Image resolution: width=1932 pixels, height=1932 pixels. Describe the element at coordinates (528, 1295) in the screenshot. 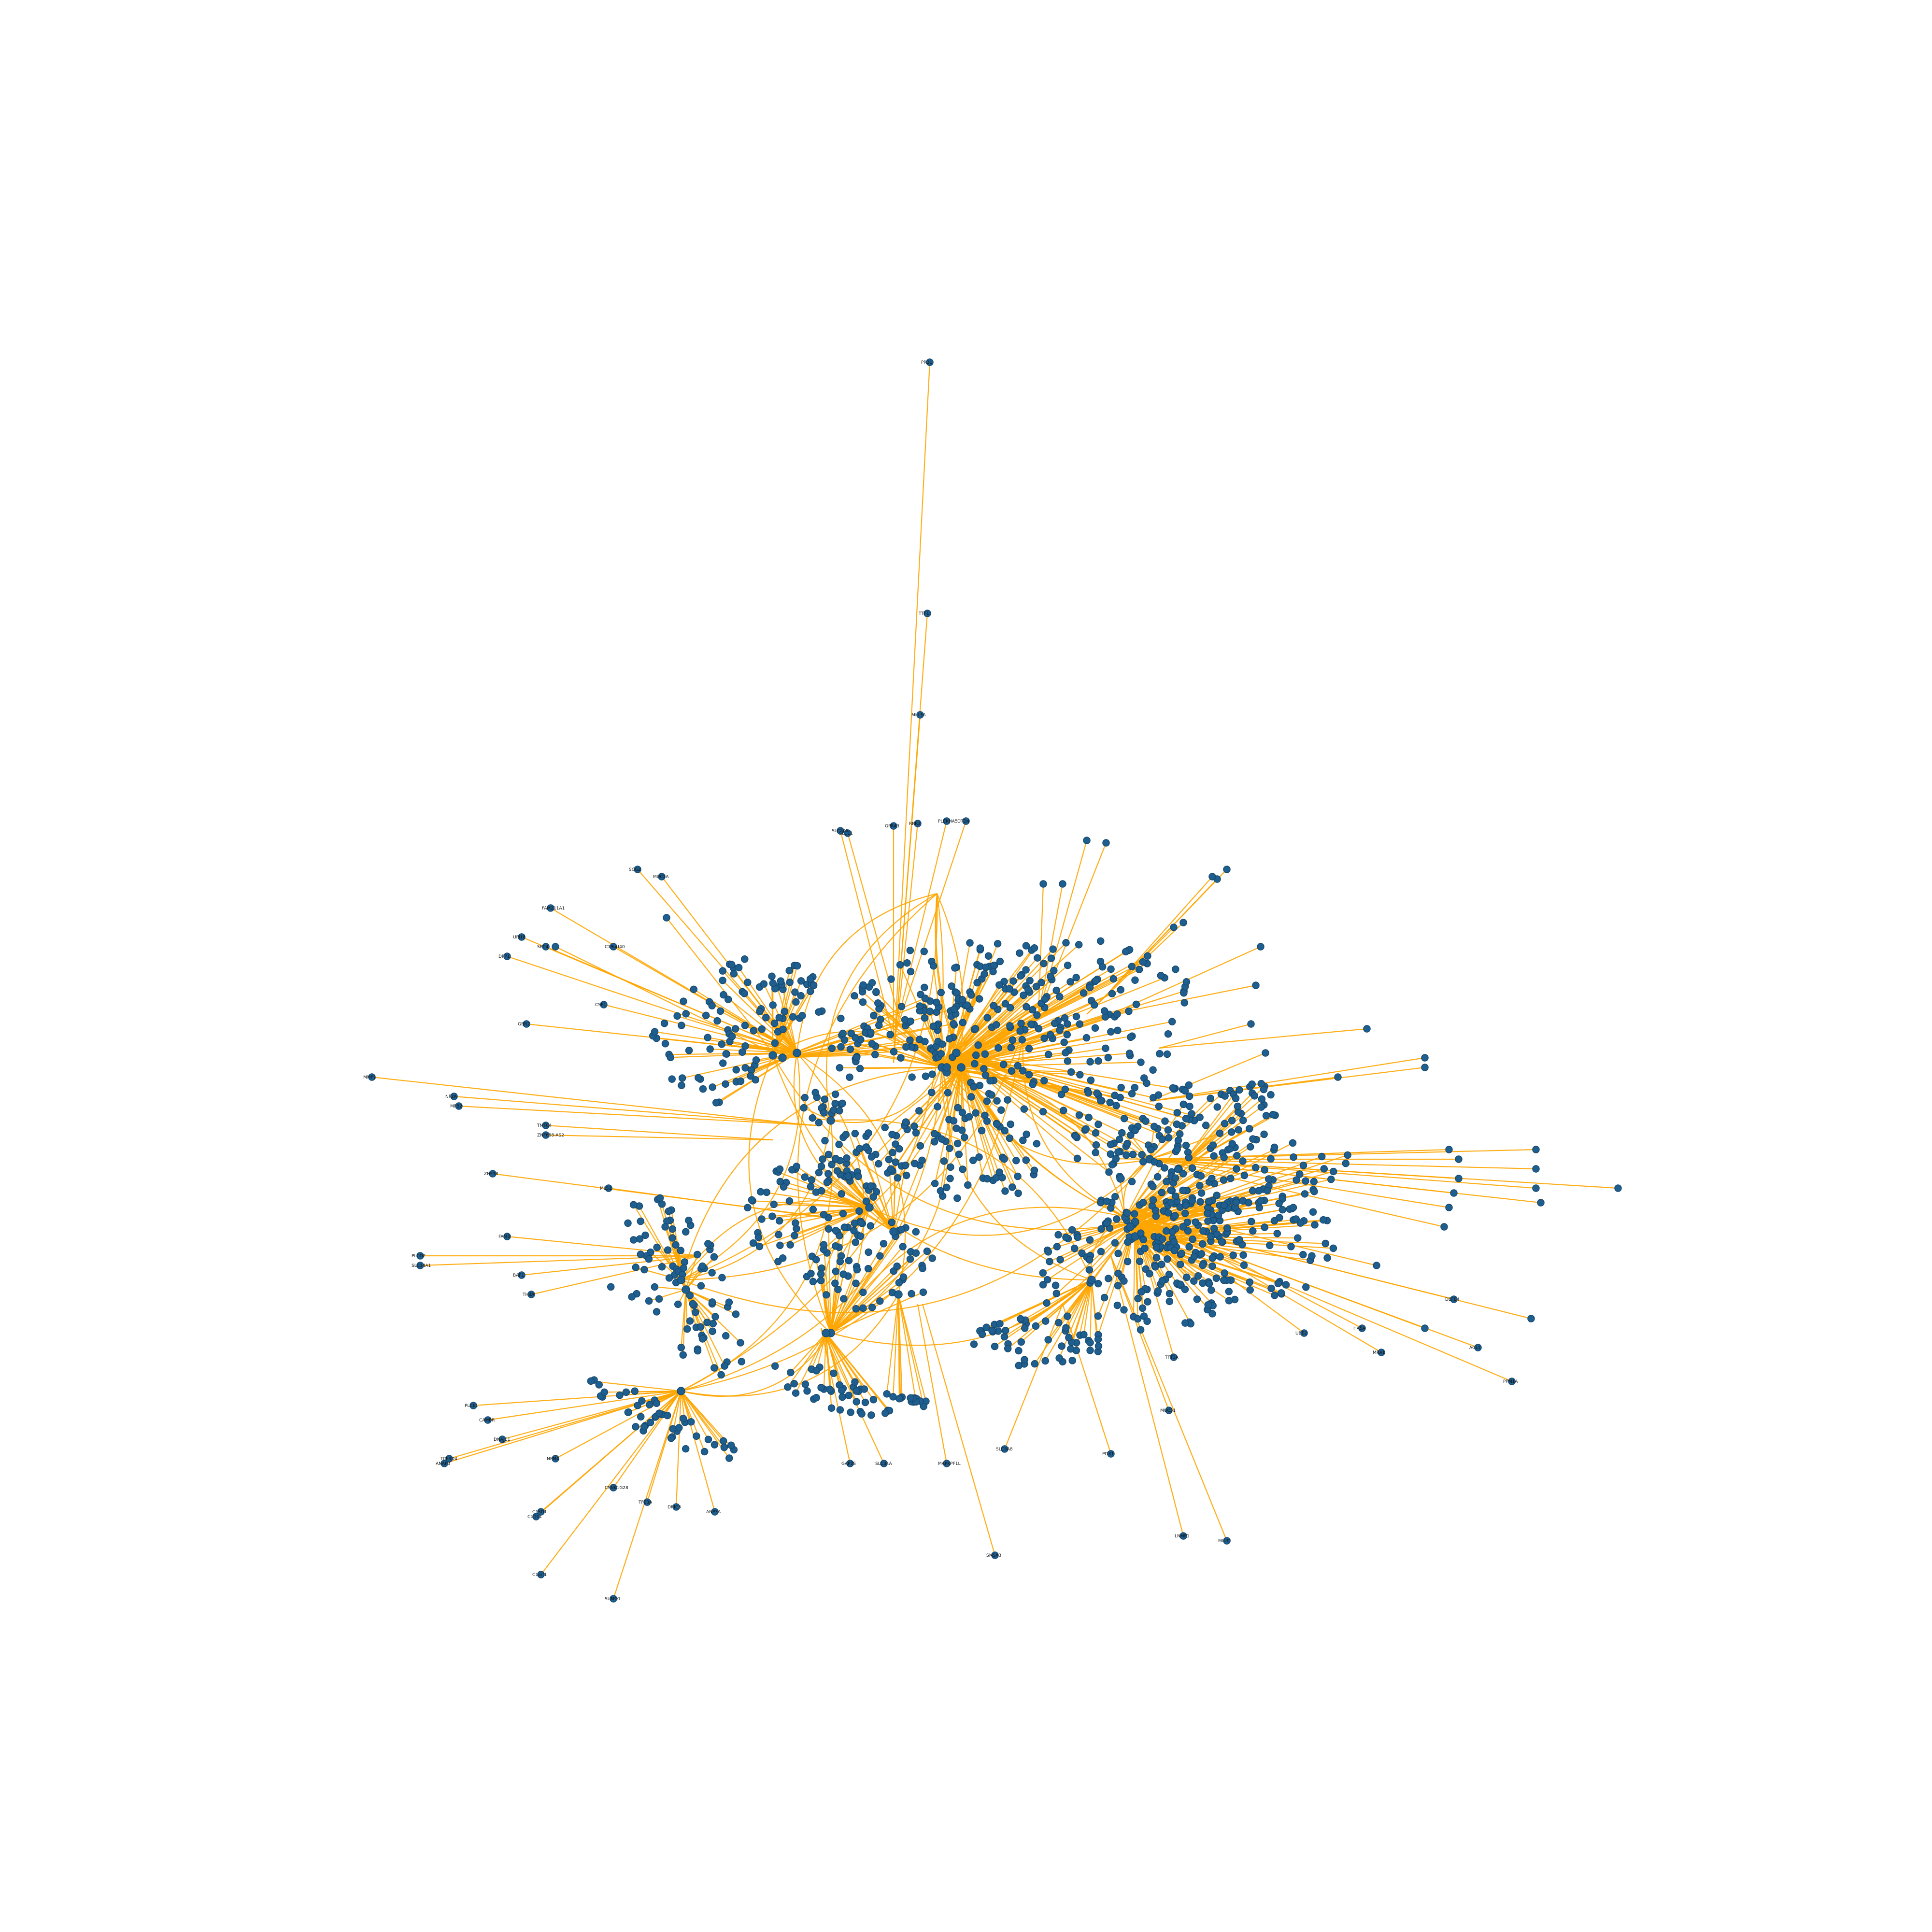

I see `node-label: TH3A` at that location.